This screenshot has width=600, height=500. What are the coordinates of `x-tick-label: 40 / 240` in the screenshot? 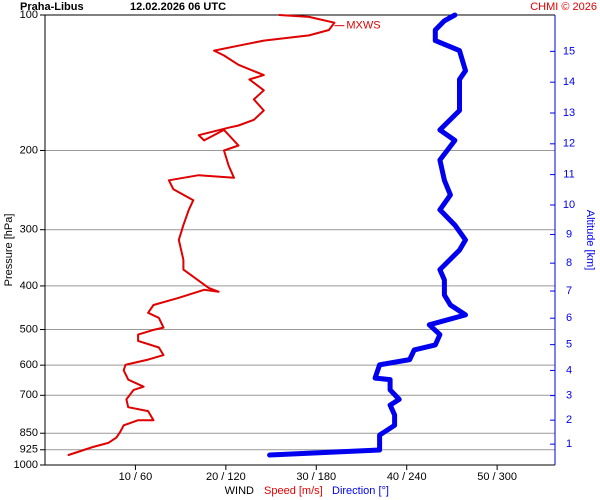 It's located at (407, 477).